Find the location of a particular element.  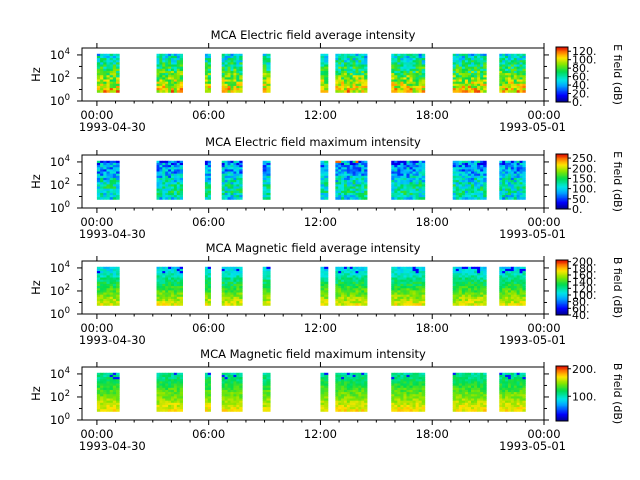

data-block is located at coordinates (324, 73).